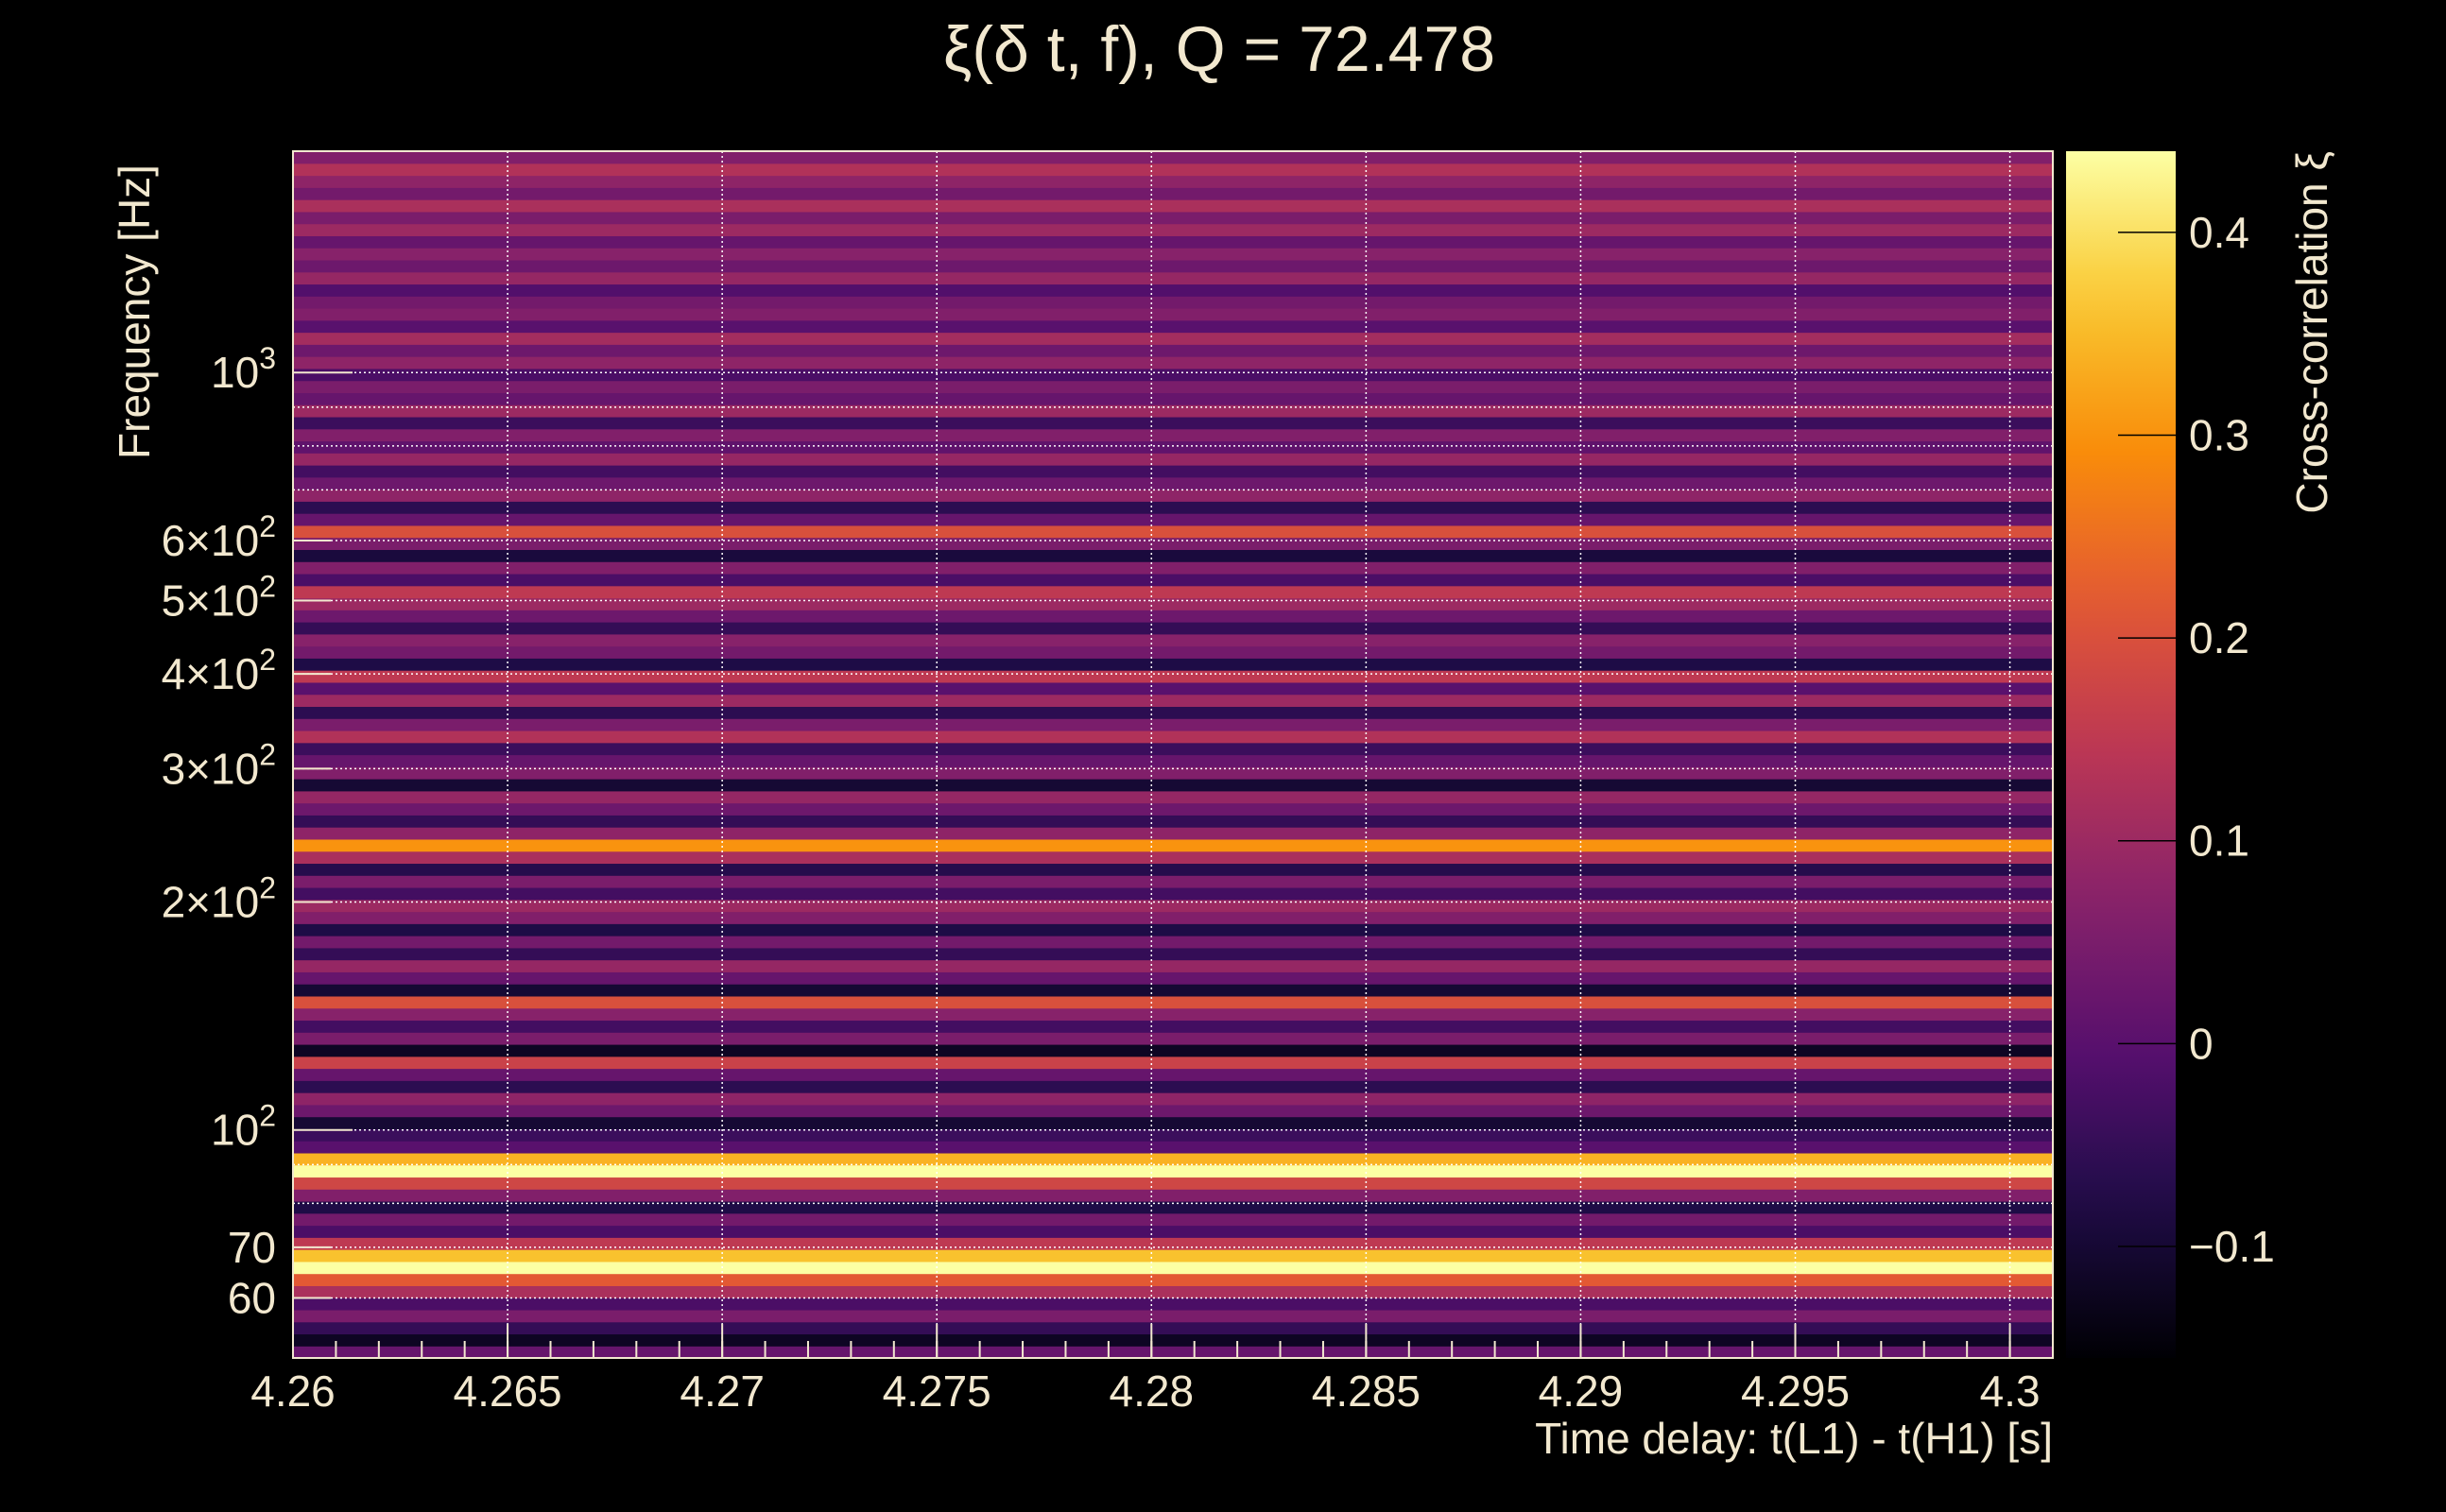  What do you see at coordinates (2219, 637) in the screenshot?
I see `colorbar-tick-label: 0.2` at bounding box center [2219, 637].